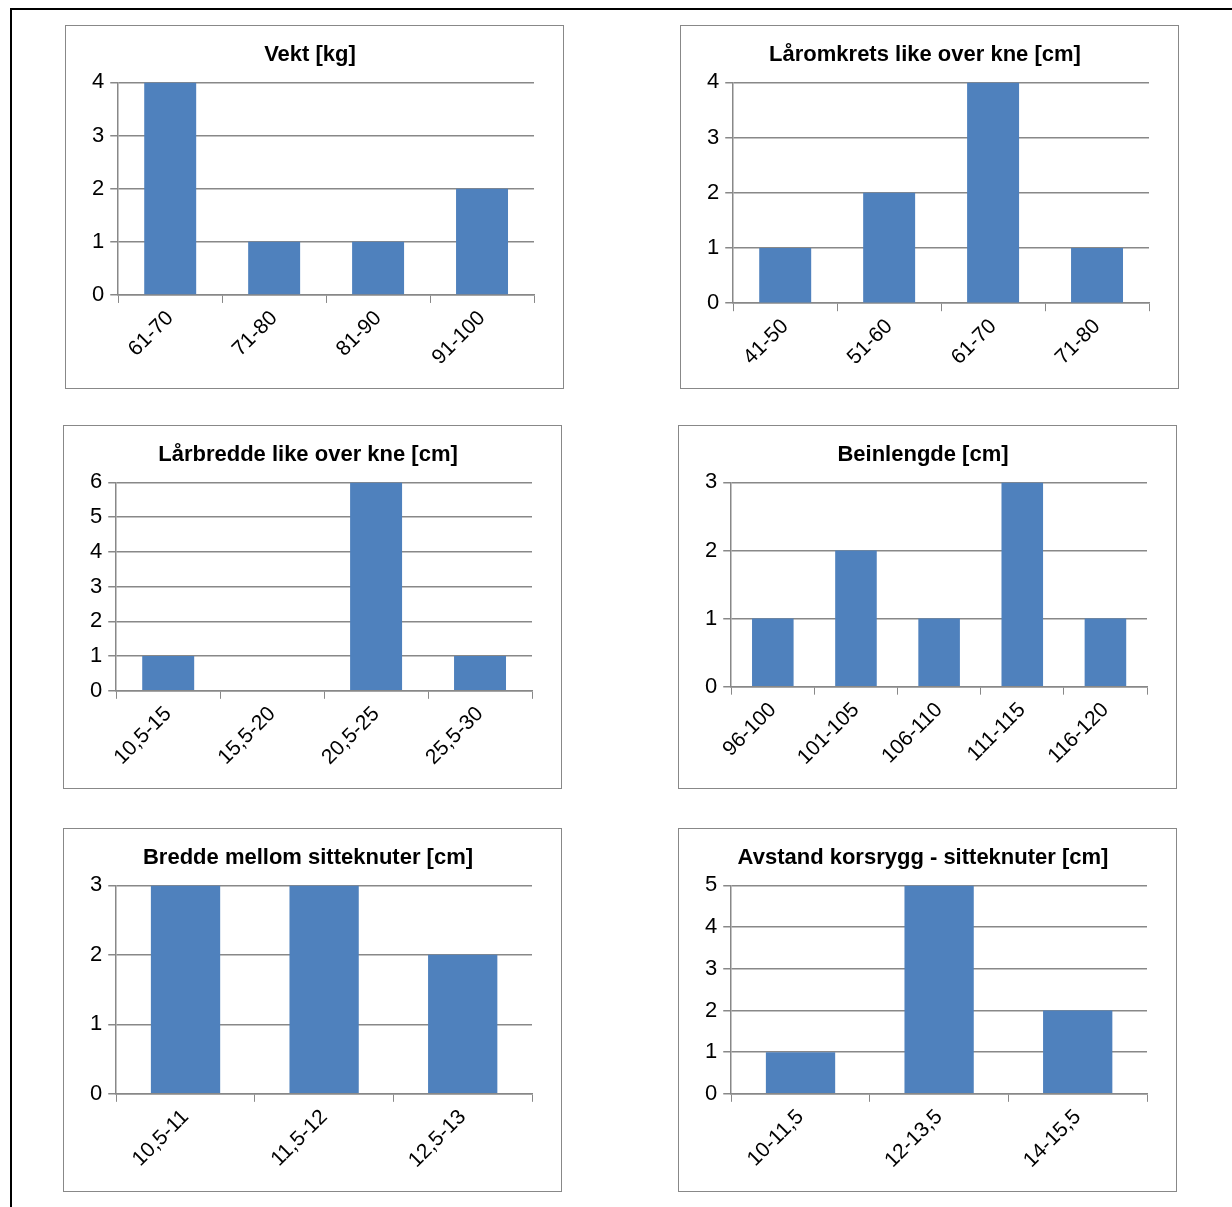 This screenshot has width=1232, height=1207. I want to click on y-tick-label: 6, so click(96, 481).